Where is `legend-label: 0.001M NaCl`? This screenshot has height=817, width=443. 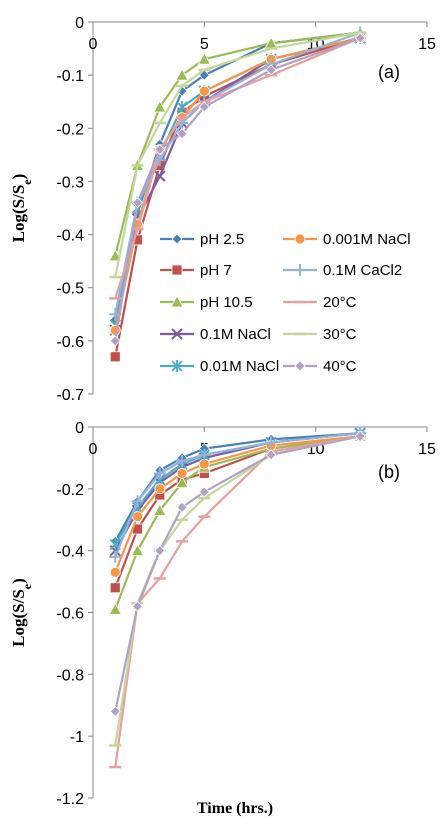 legend-label: 0.001M NaCl is located at coordinates (367, 239).